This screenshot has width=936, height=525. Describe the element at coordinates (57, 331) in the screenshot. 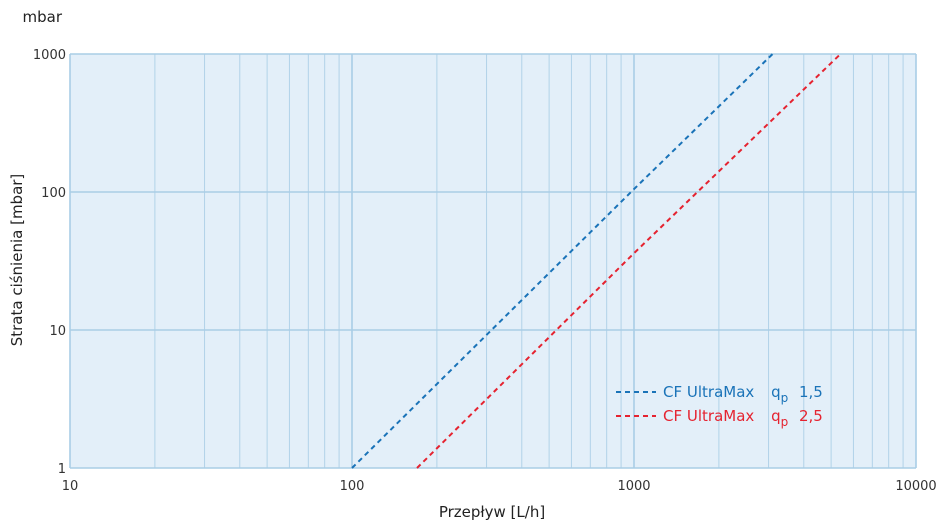

I see `y-tick-label: 10` at that location.